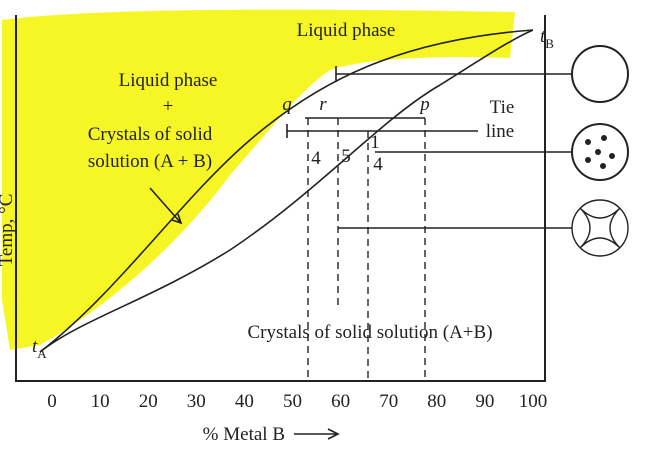 This screenshot has width=664, height=453. I want to click on region-label: Liquid phase, so click(168, 80).